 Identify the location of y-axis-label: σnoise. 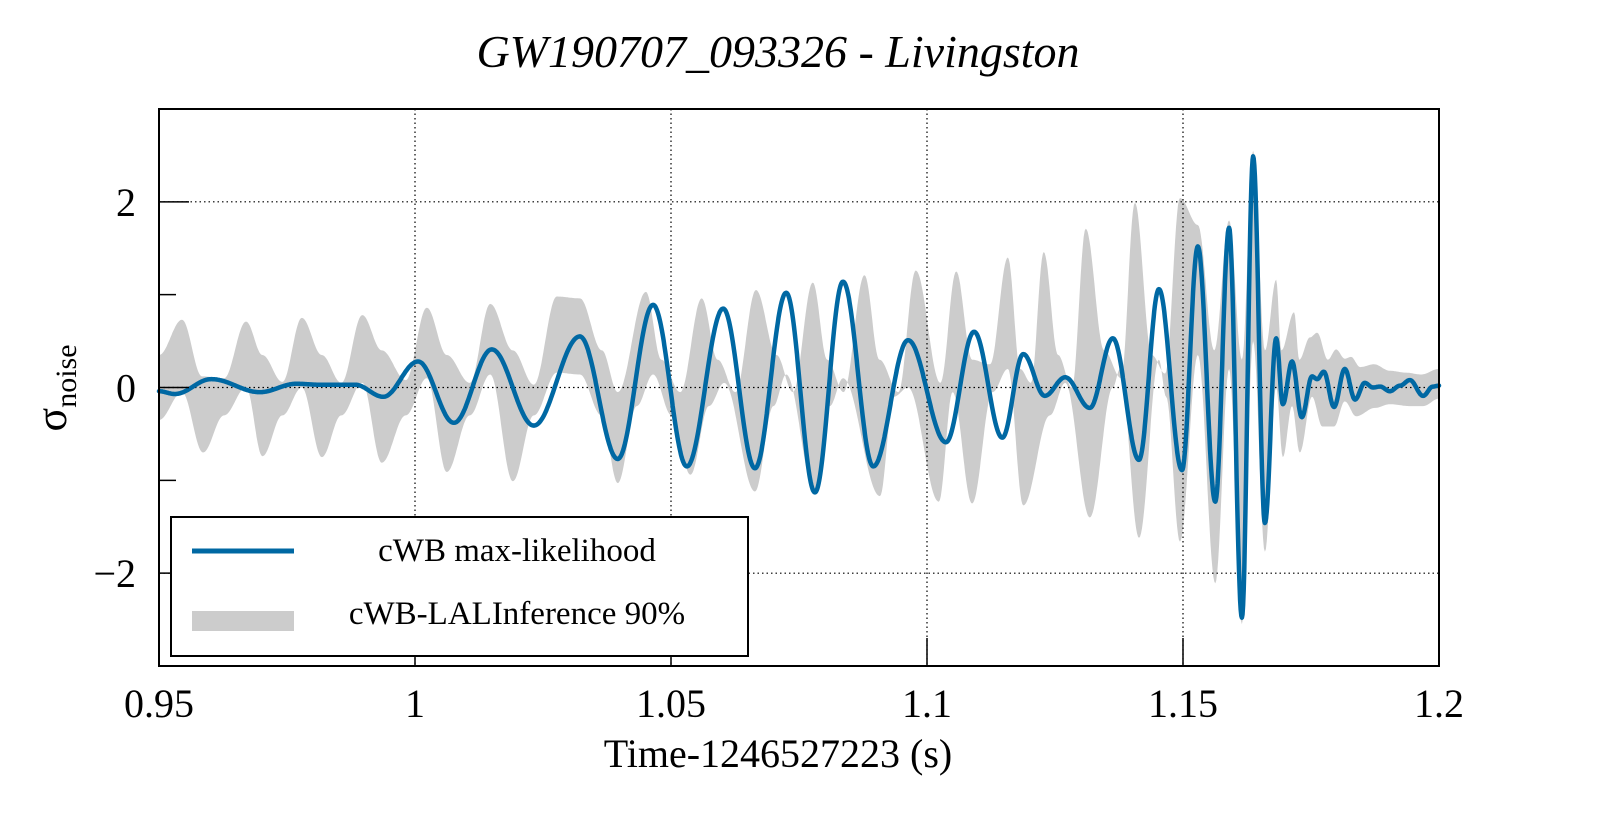
(55, 387).